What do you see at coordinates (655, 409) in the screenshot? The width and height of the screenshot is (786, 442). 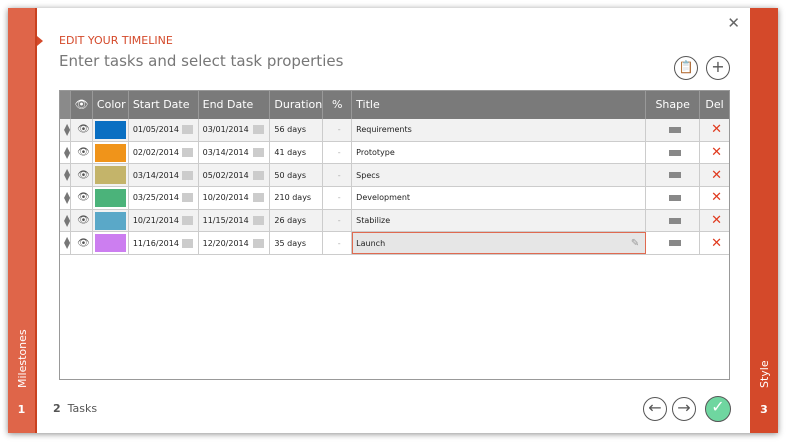 I see `back-button: ←` at bounding box center [655, 409].